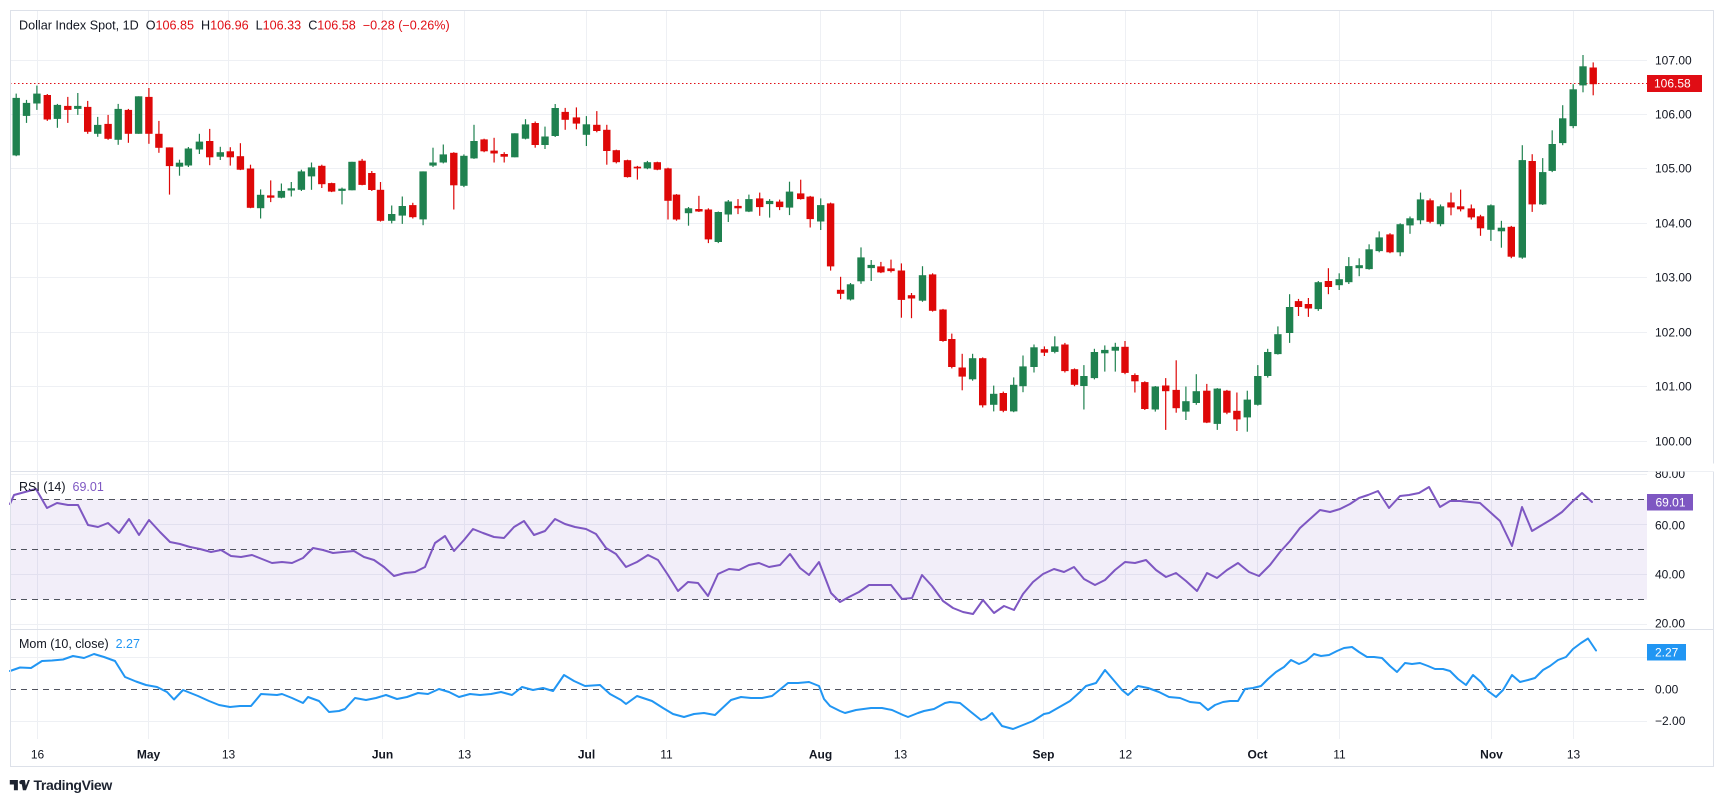 The height and width of the screenshot is (808, 1723). I want to click on svg-text: 101.00, so click(1673, 387).